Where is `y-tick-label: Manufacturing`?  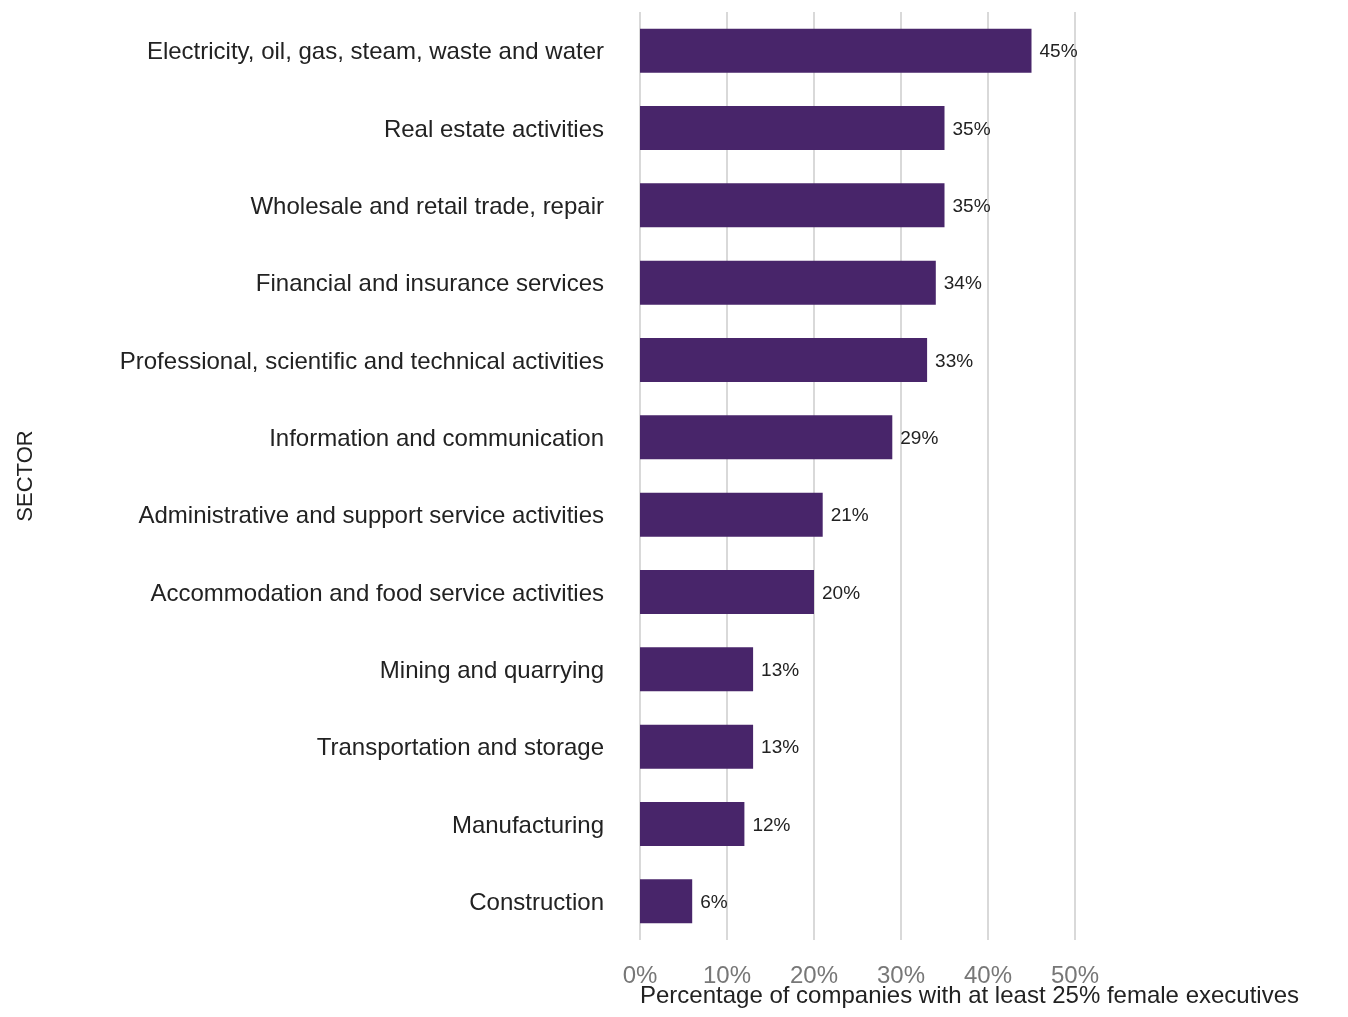
y-tick-label: Manufacturing is located at coordinates (527, 824).